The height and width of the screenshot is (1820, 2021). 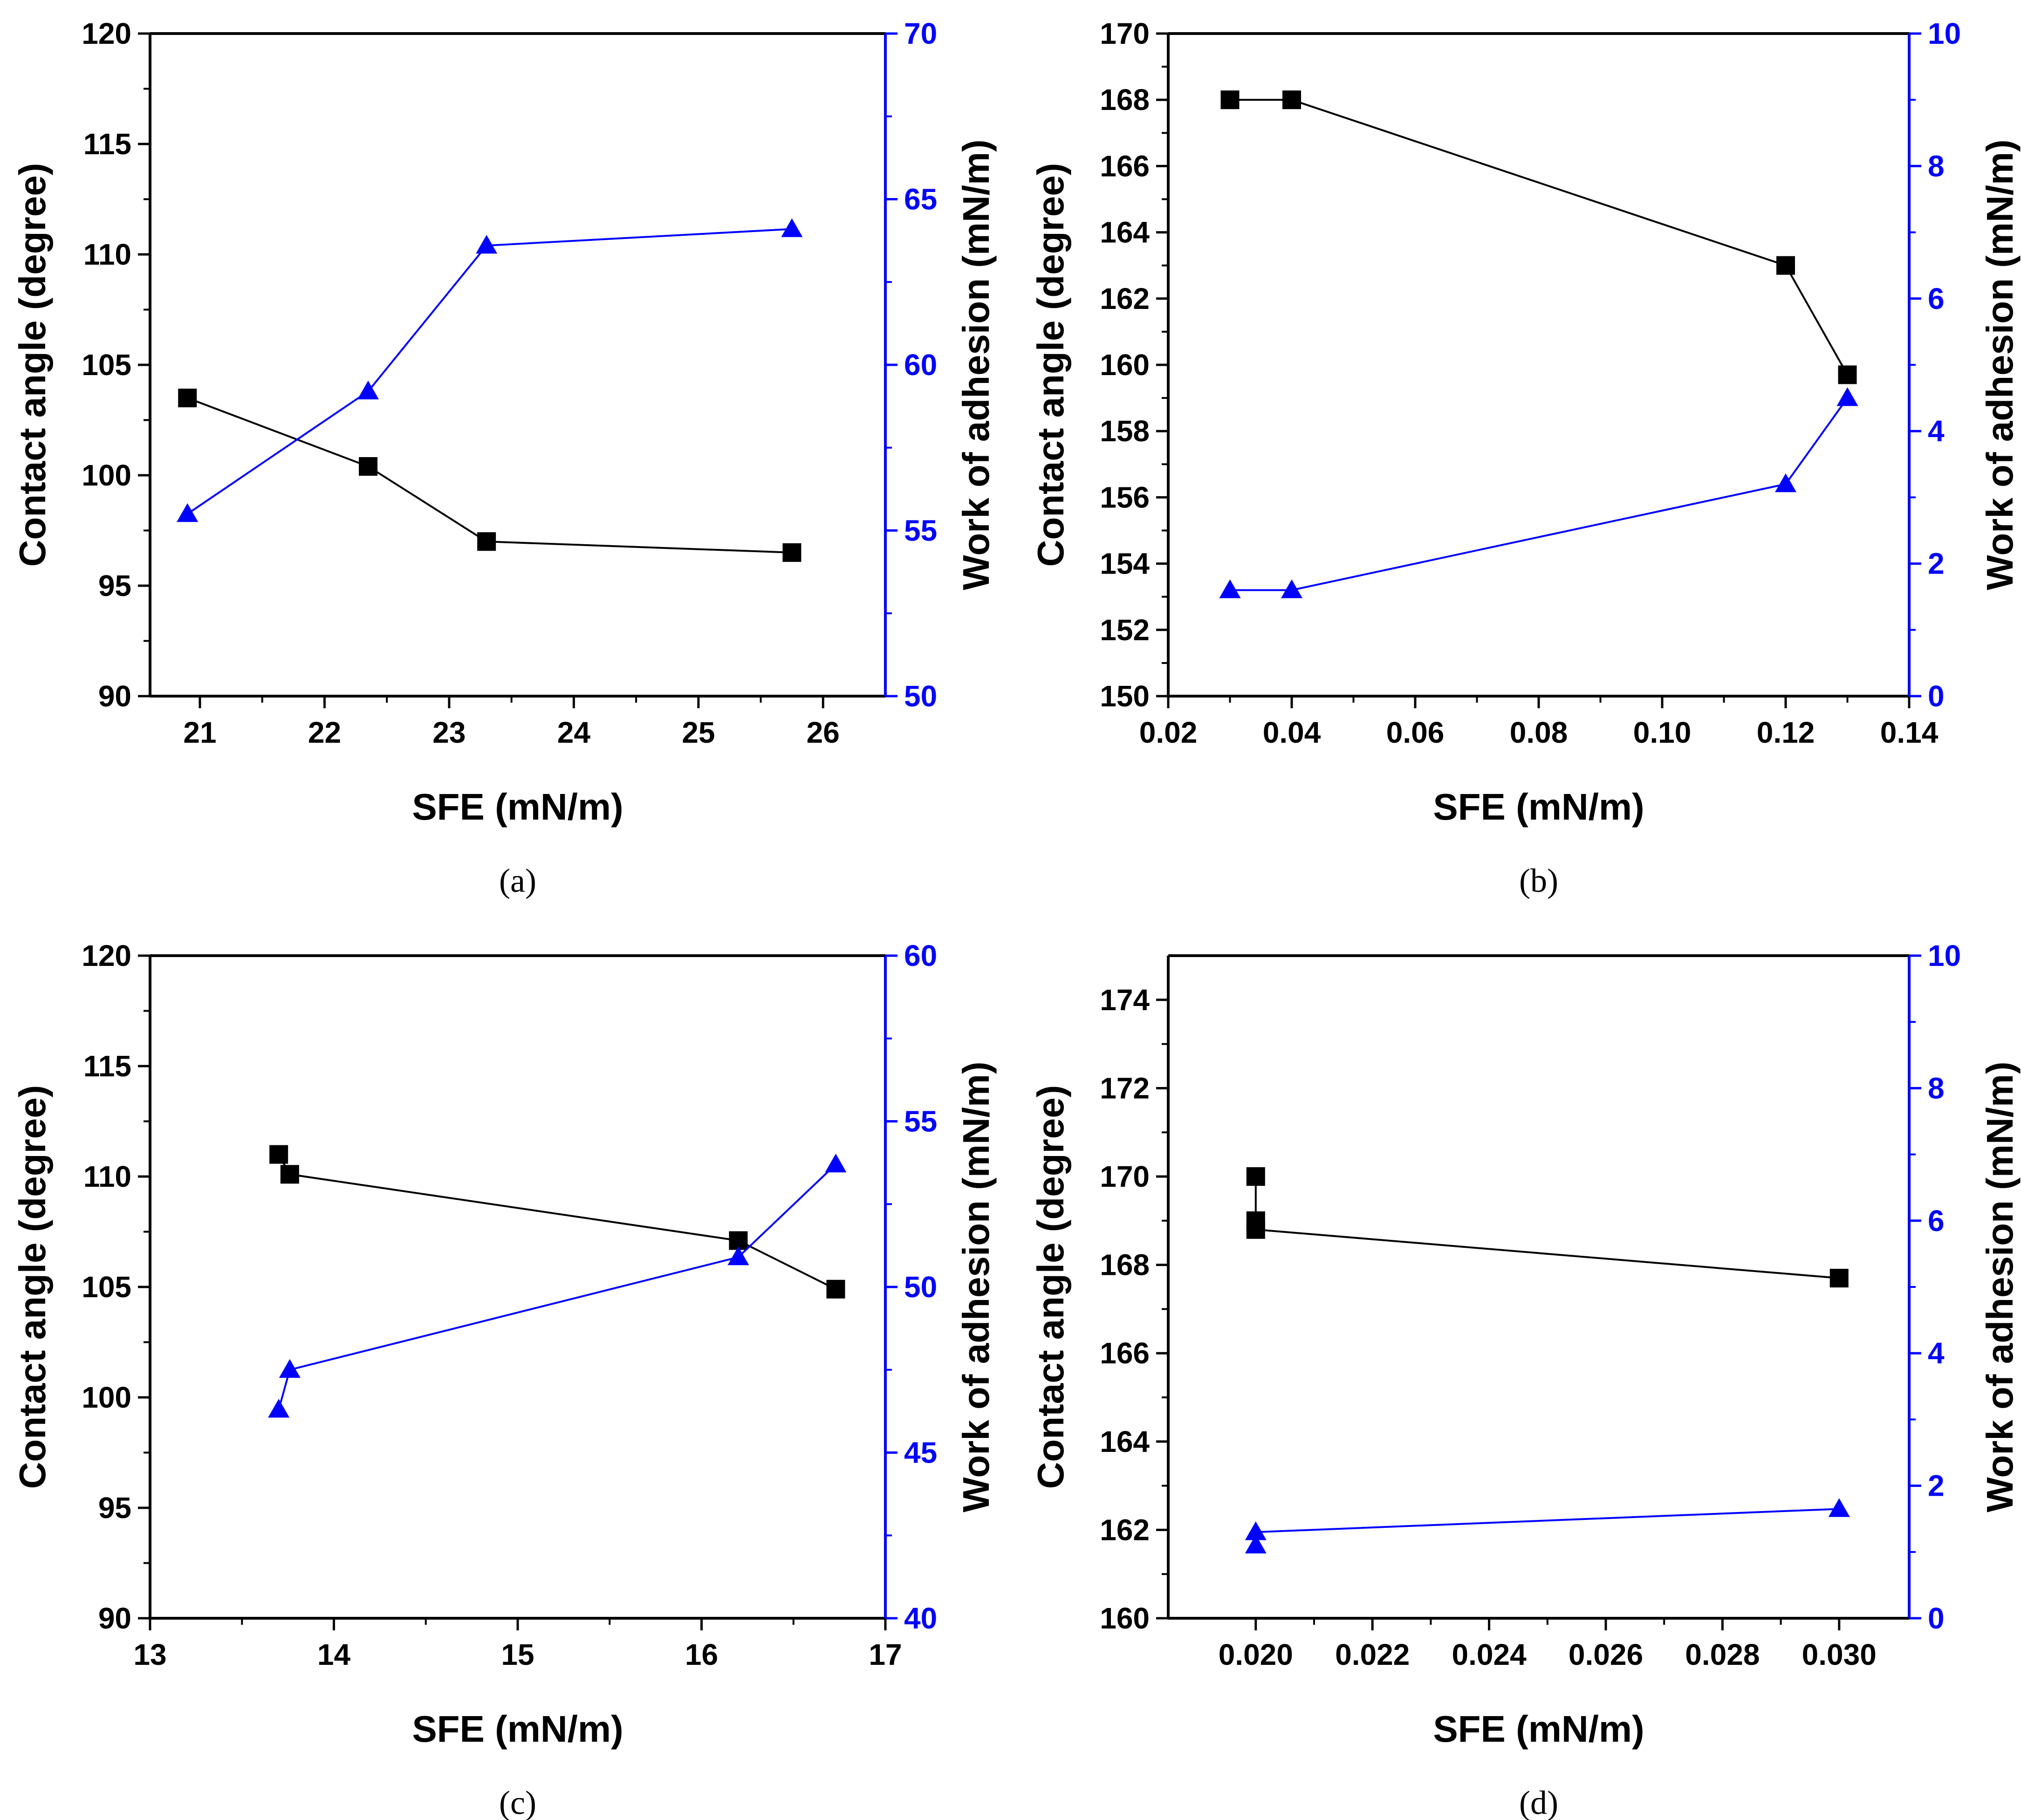 I want to click on x-tick-label: 26, so click(x=823, y=732).